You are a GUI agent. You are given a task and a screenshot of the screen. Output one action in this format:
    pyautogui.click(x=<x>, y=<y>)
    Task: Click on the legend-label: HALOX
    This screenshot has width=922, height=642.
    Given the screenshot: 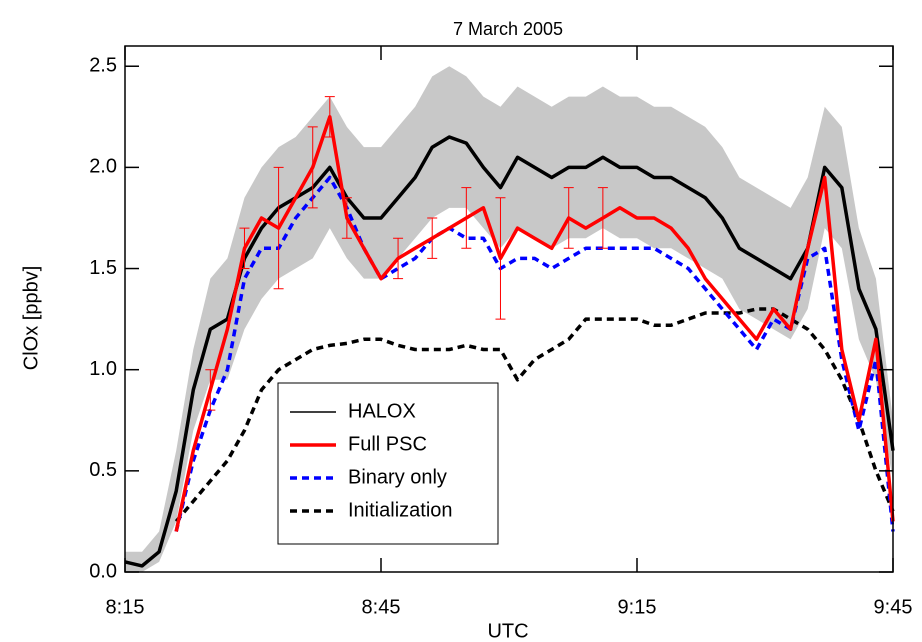 What is the action you would take?
    pyautogui.click(x=382, y=411)
    